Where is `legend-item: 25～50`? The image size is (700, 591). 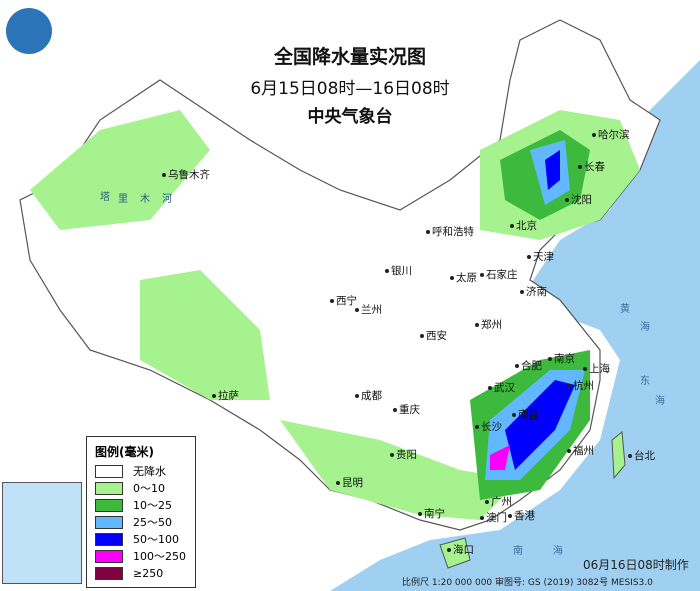
legend-item: 25～50 is located at coordinates (145, 522).